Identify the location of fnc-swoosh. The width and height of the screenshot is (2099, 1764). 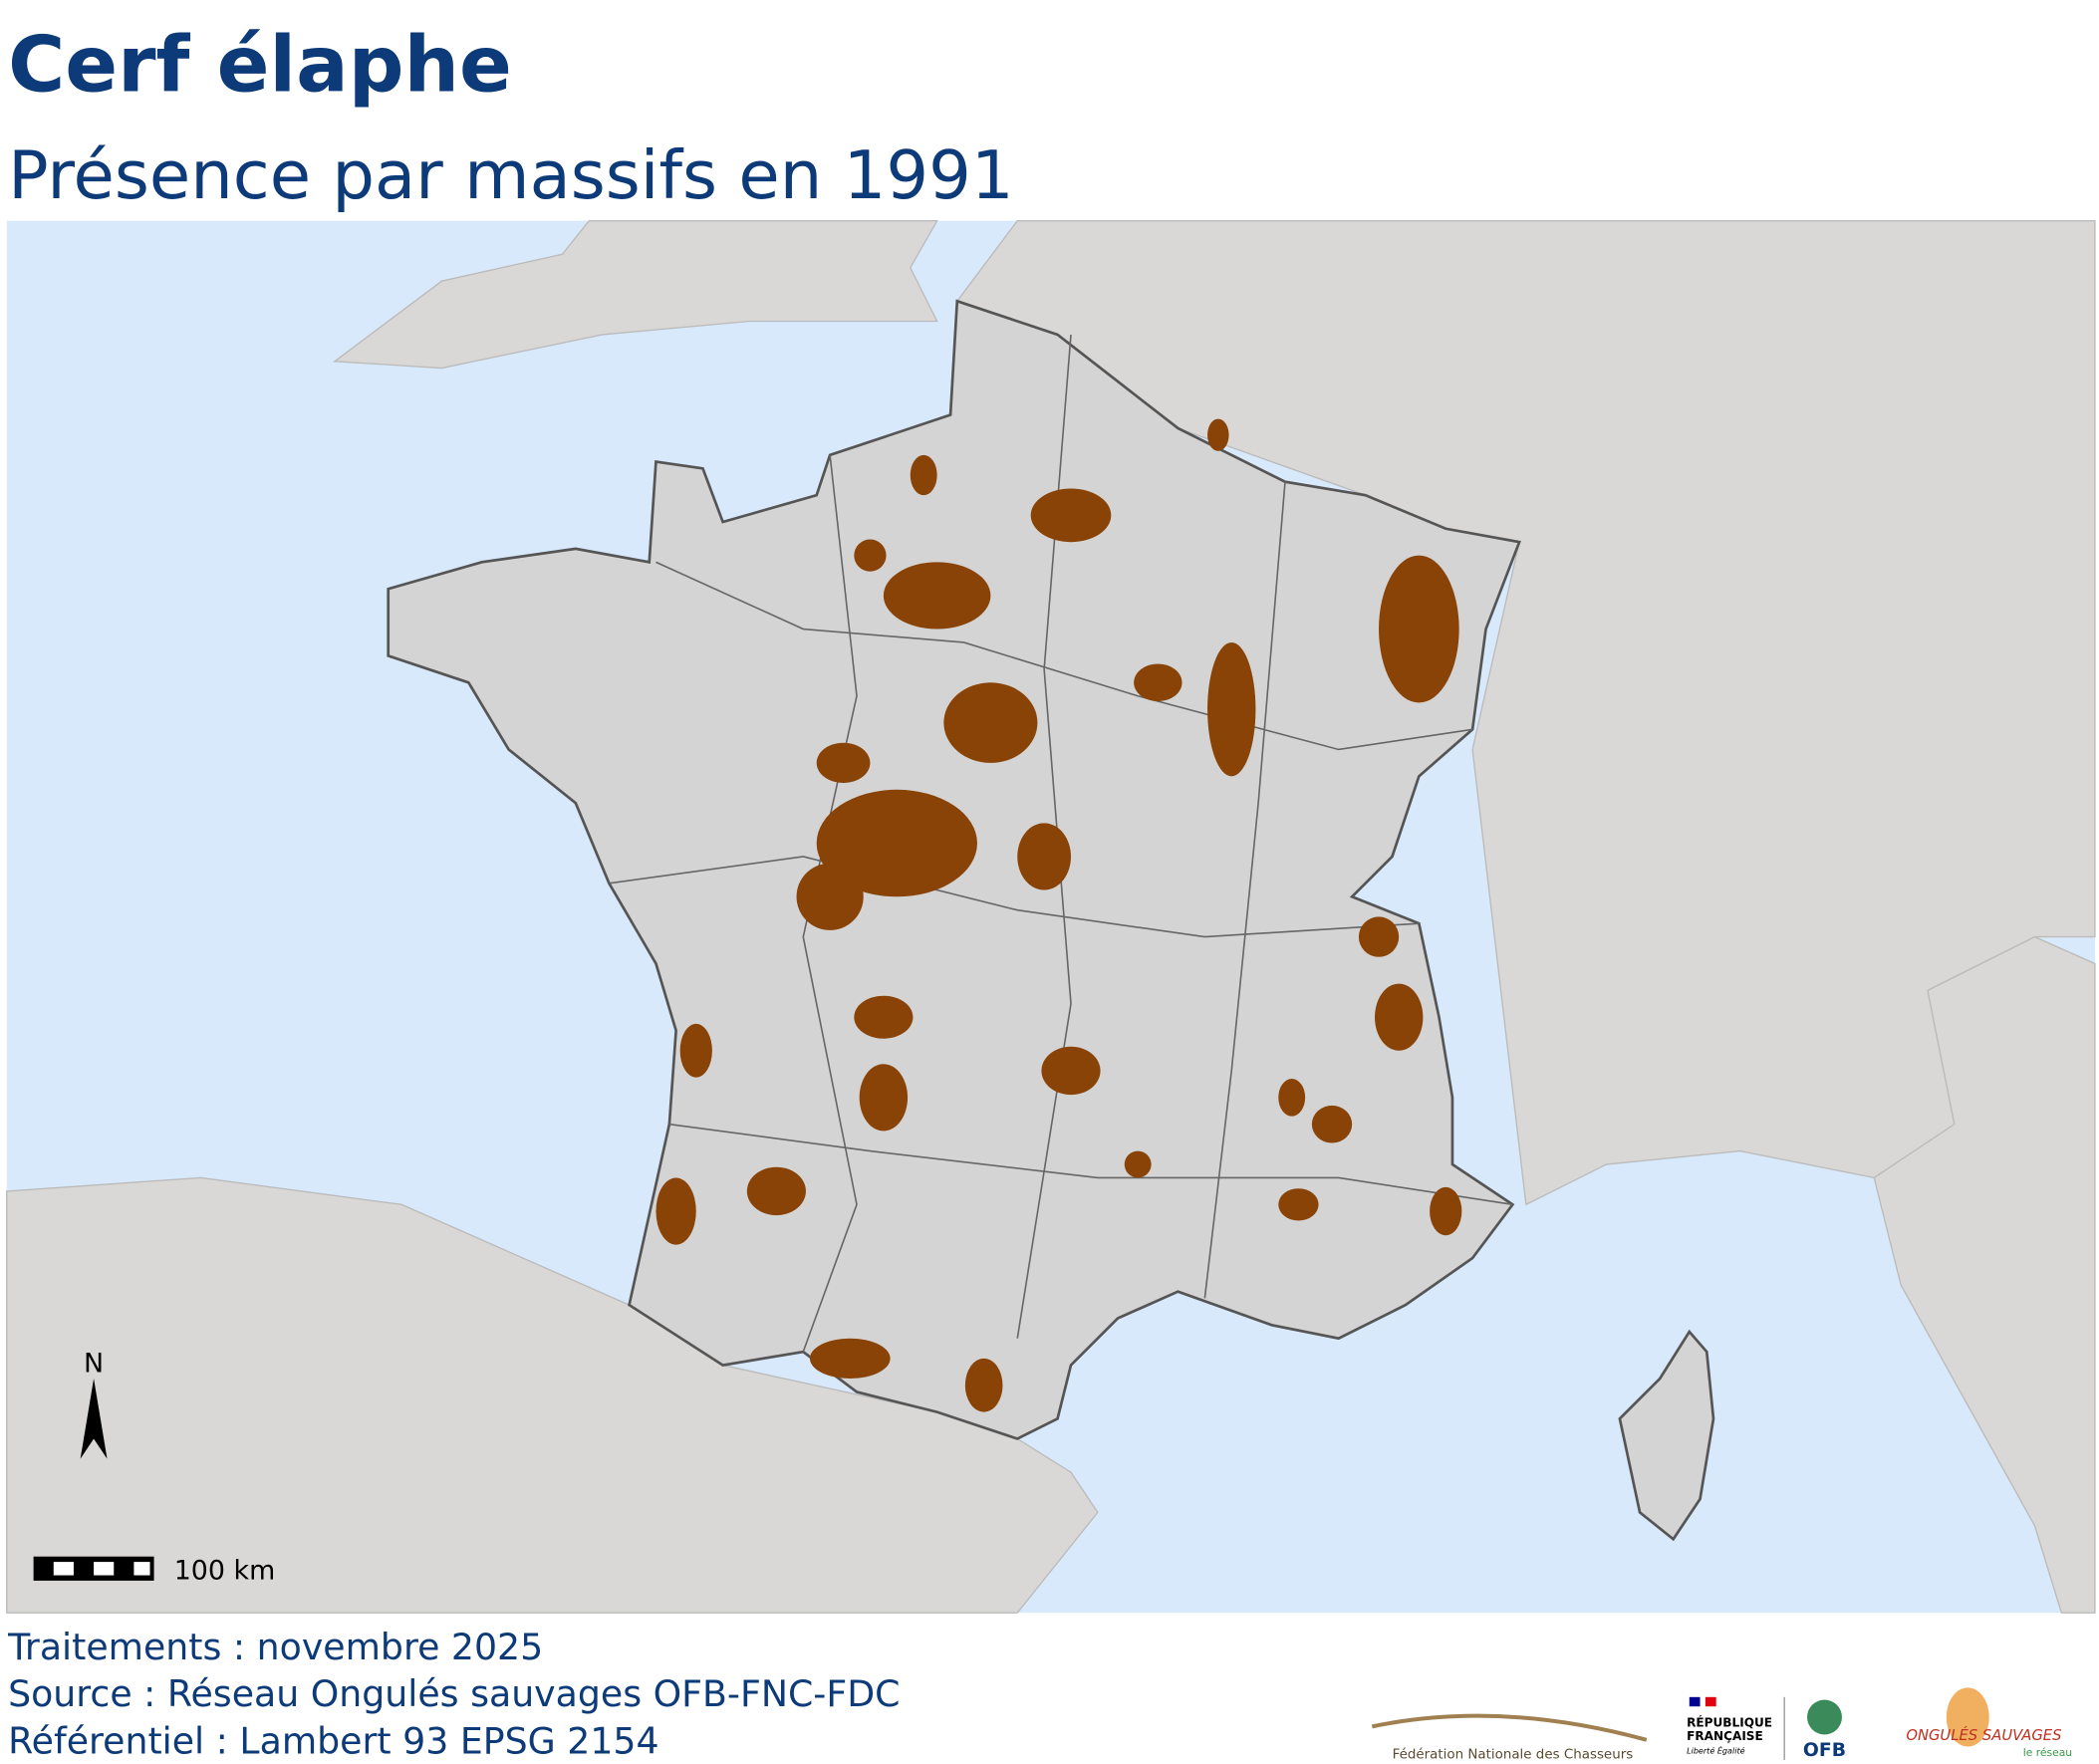
(1509, 1727).